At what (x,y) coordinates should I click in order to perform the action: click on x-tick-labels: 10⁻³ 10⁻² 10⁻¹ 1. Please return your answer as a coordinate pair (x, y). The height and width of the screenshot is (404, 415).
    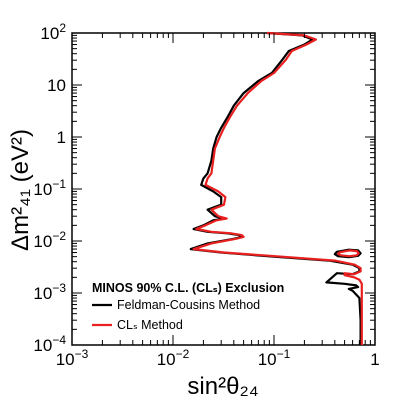
    Looking at the image, I should click on (218, 358).